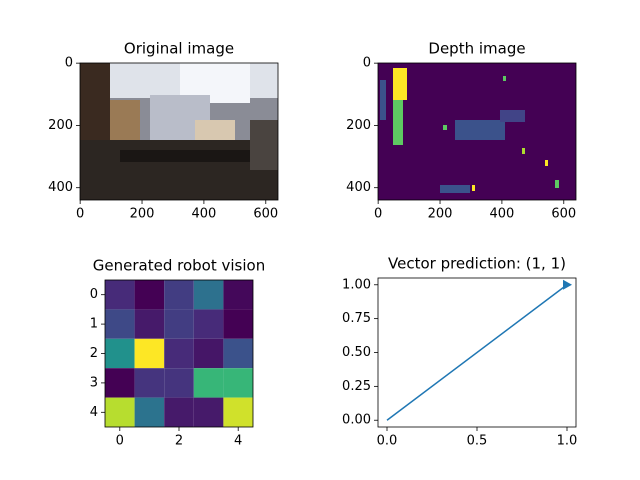 The width and height of the screenshot is (640, 480). What do you see at coordinates (567, 441) in the screenshot?
I see `x-tick-label: 1.0` at bounding box center [567, 441].